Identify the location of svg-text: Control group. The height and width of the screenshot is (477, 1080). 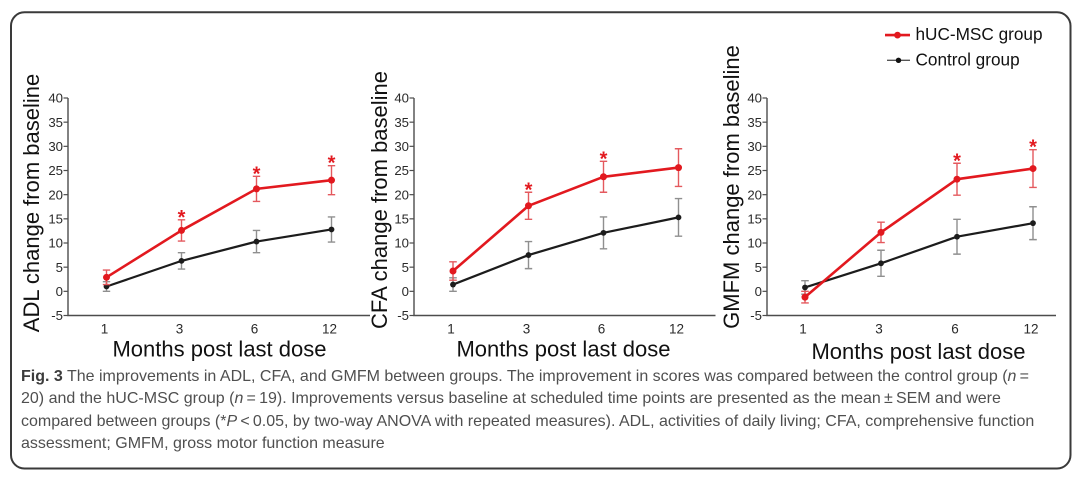
(968, 59).